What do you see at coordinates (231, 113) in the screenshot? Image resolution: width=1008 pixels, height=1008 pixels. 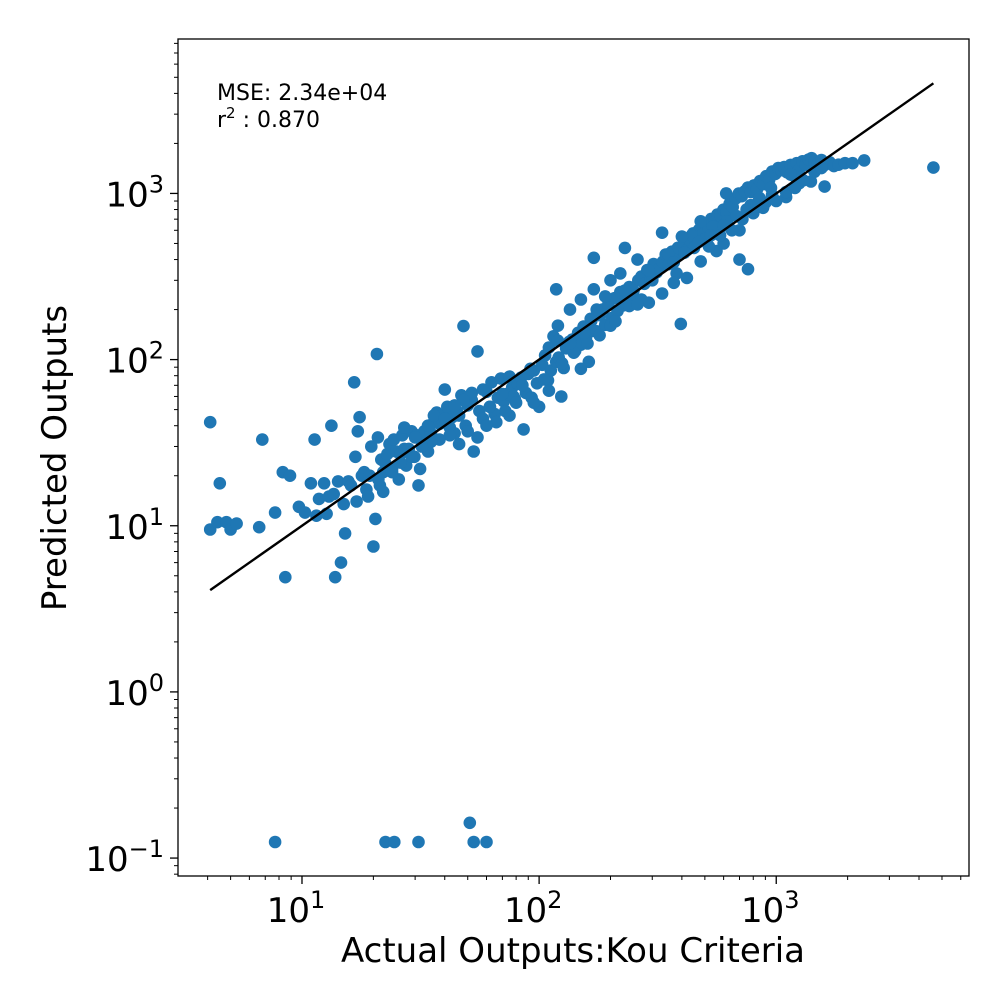 I see `r2-superscript: 2` at bounding box center [231, 113].